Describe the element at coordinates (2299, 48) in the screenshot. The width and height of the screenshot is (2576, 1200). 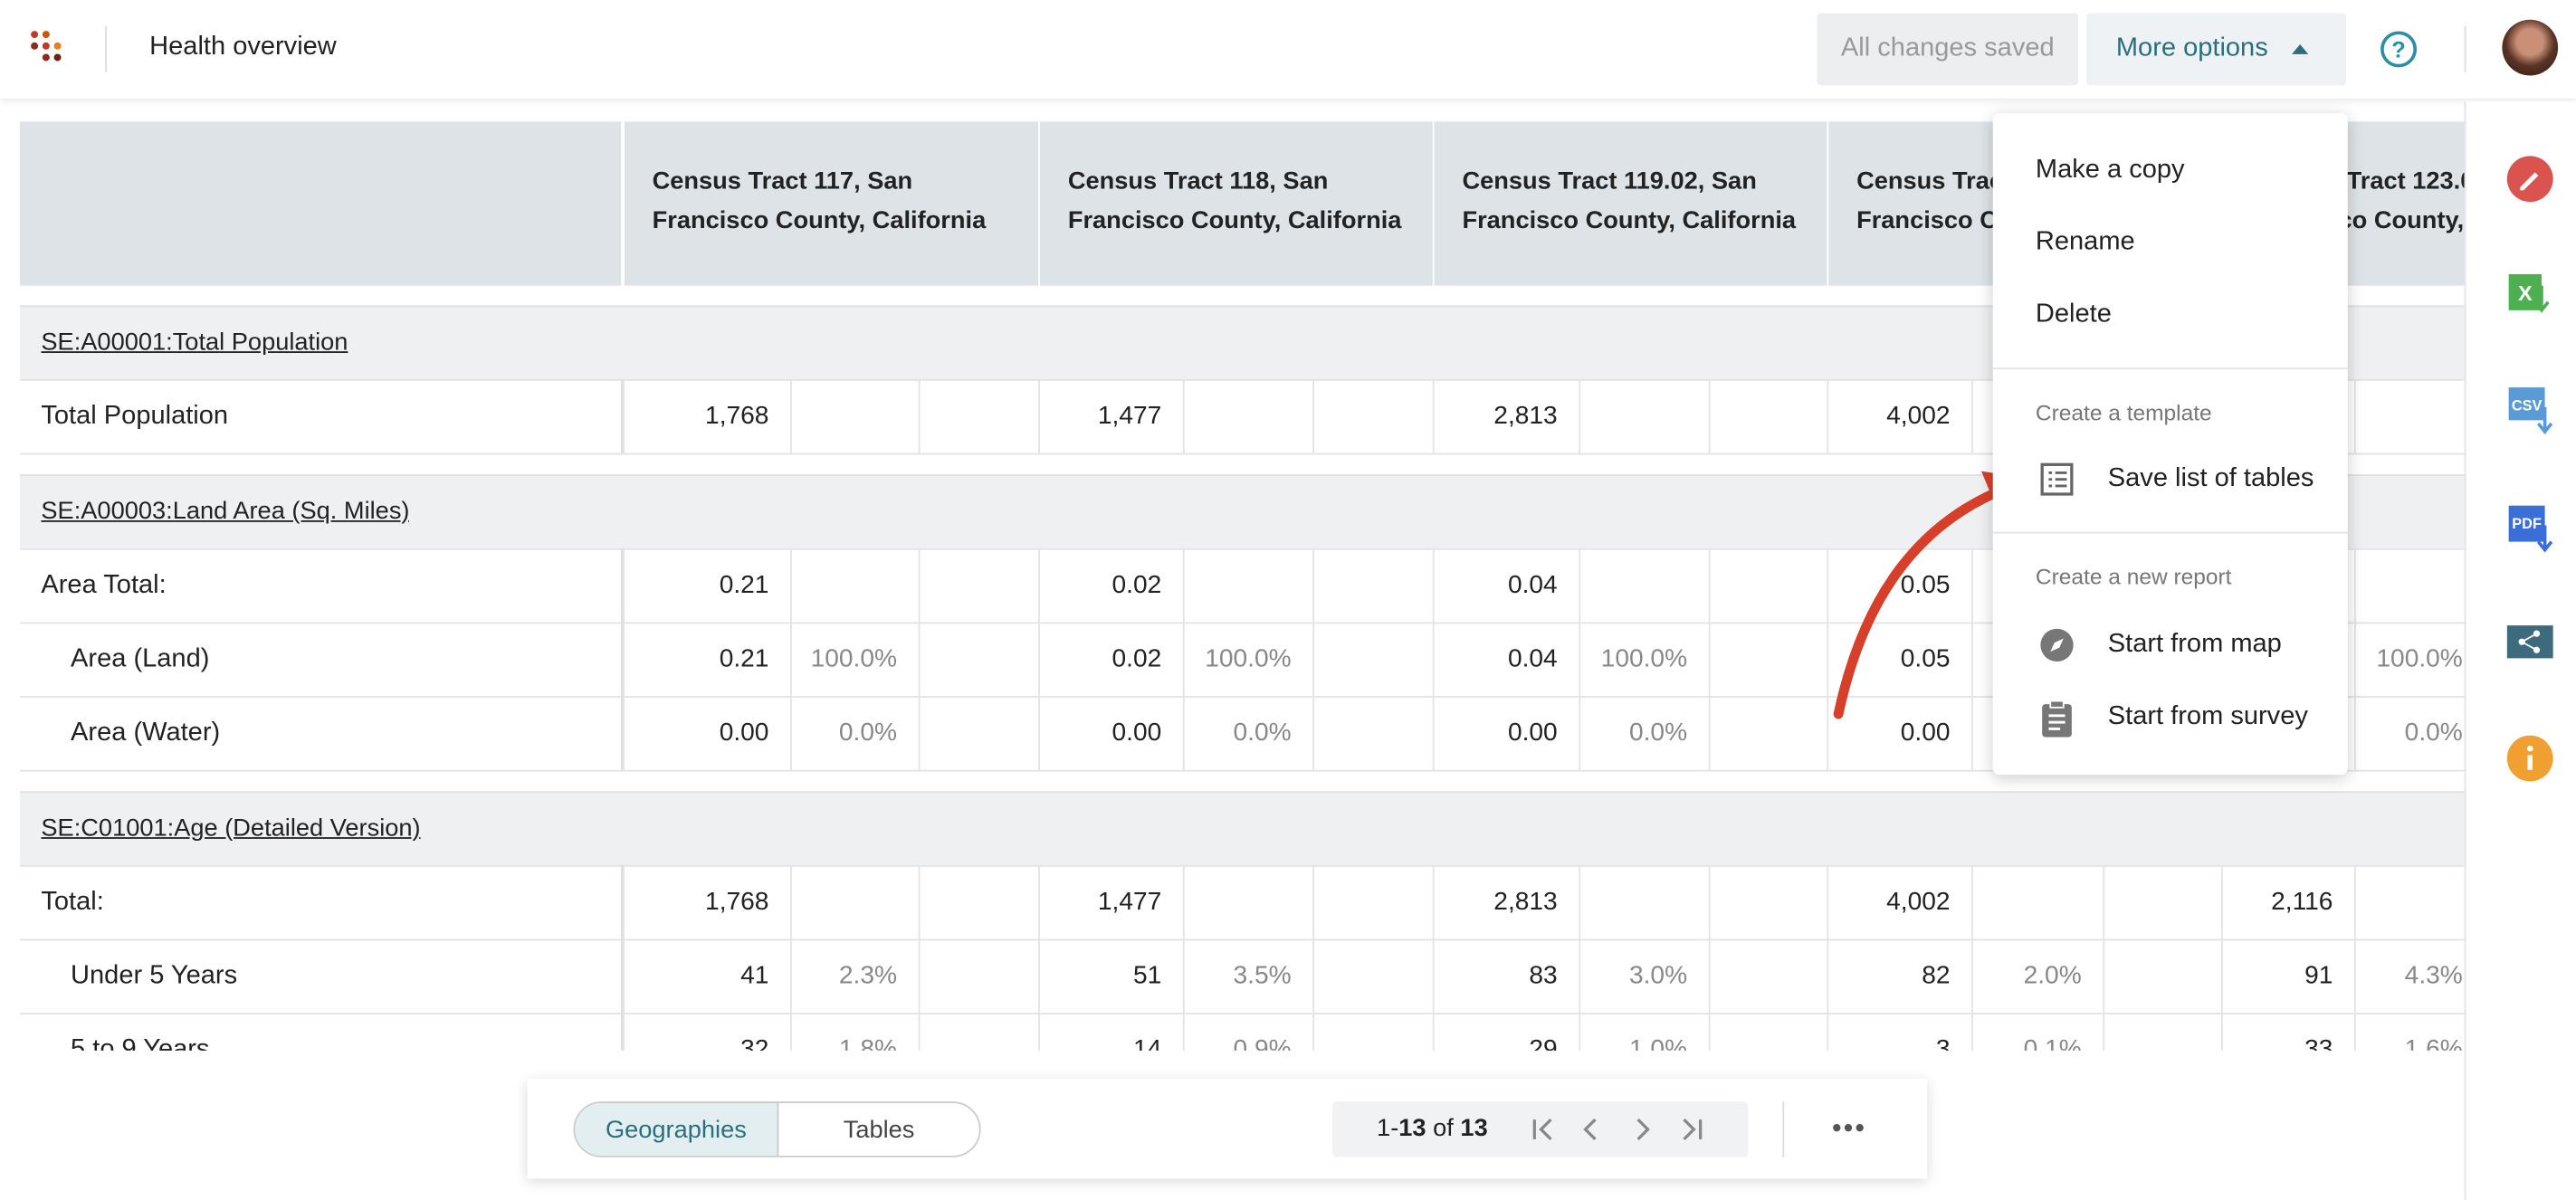
I see `caret-up` at that location.